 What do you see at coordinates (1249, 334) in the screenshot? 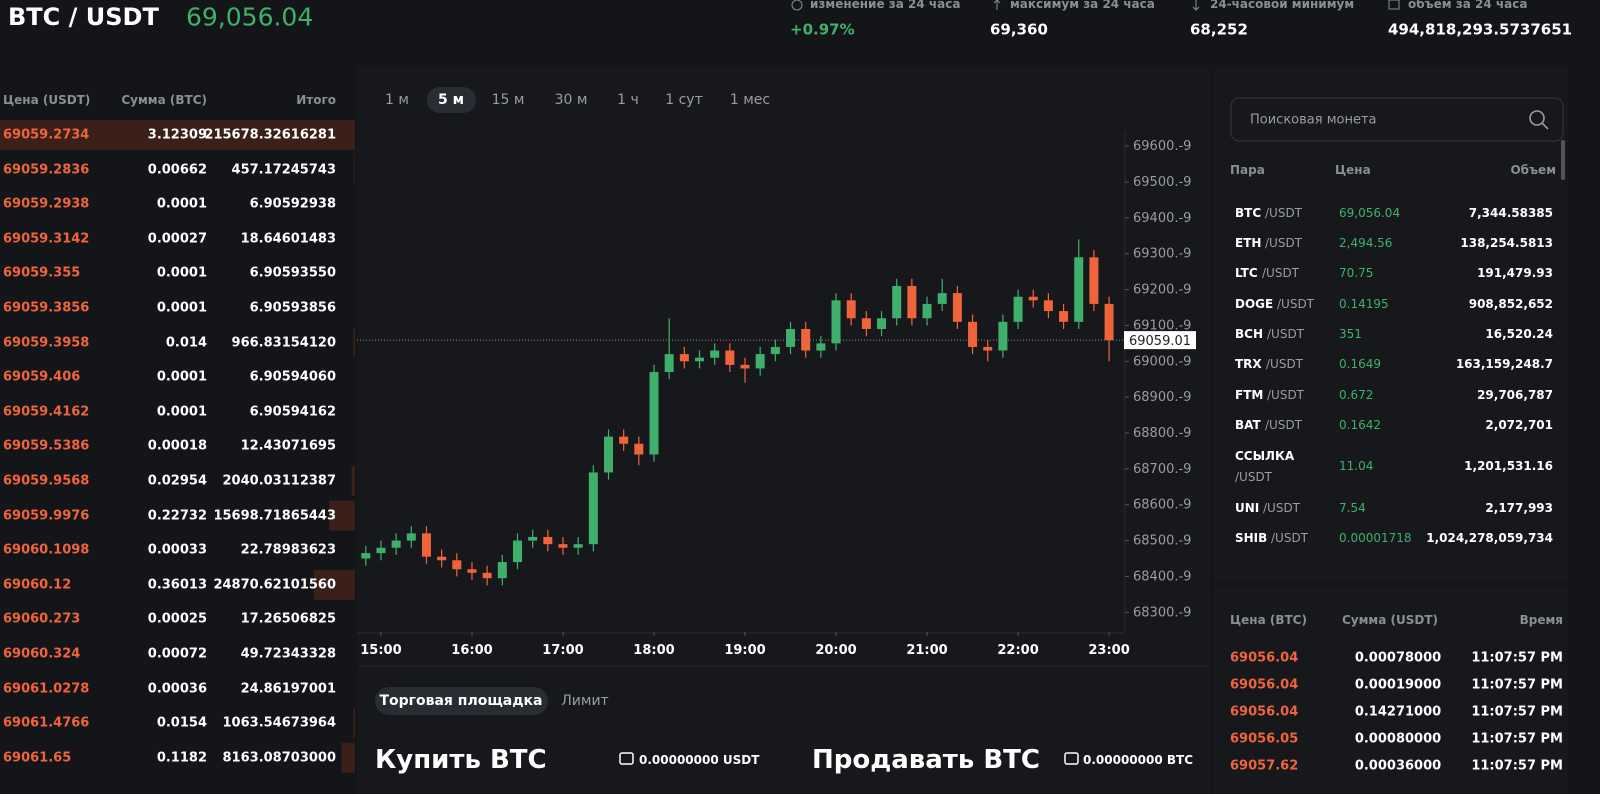
I see `pair-base: BCH` at bounding box center [1249, 334].